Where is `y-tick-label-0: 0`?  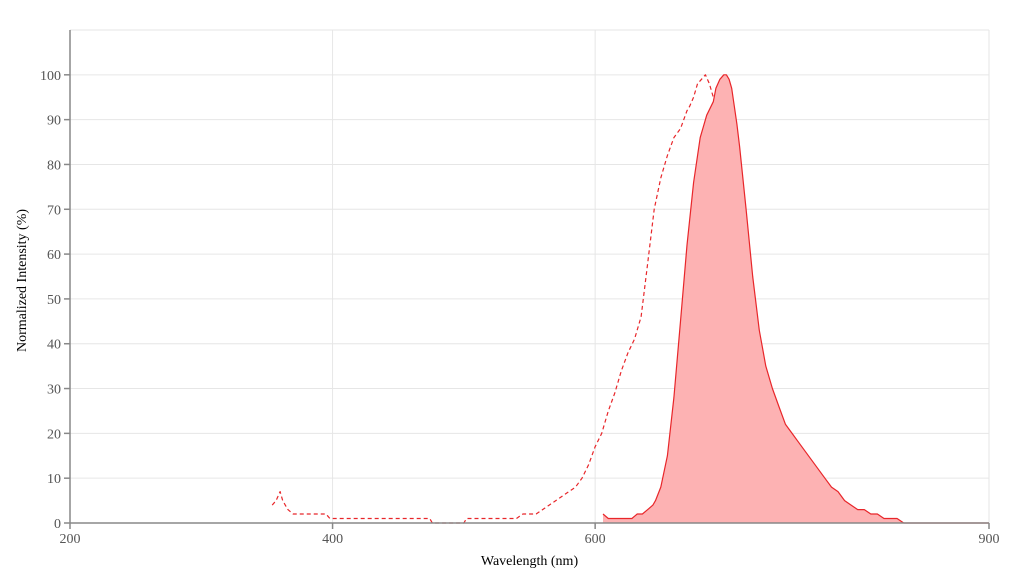
y-tick-label-0: 0 is located at coordinates (57, 524).